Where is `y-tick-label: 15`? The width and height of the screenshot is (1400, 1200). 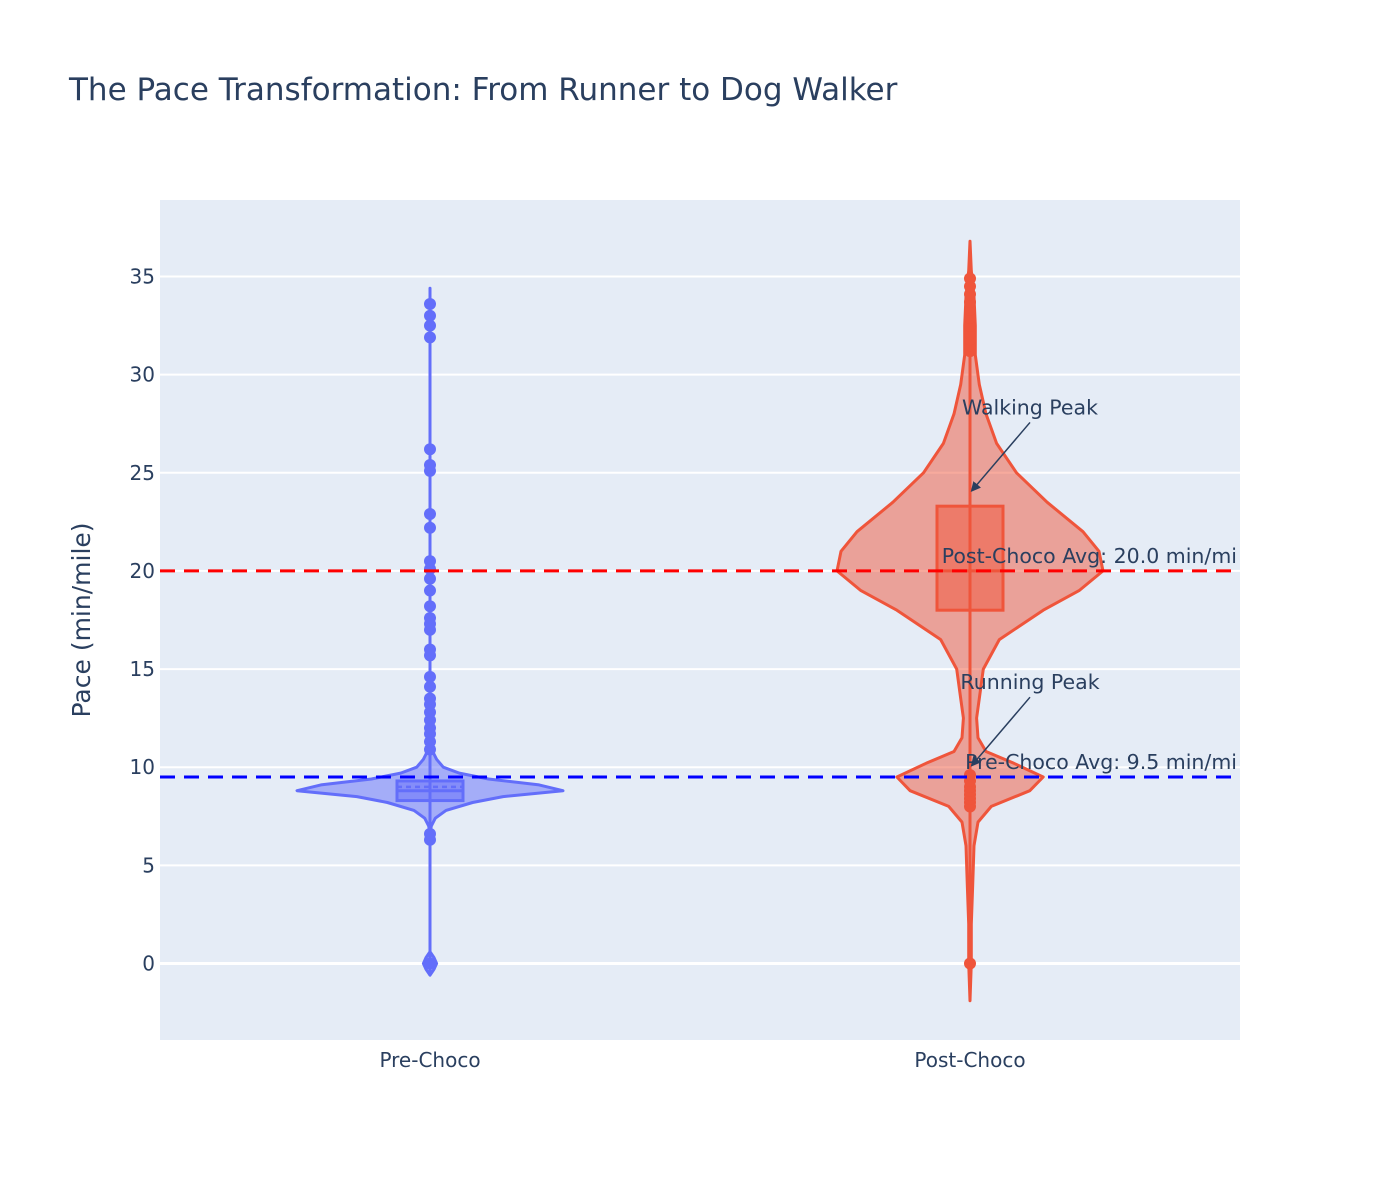
y-tick-label: 15 is located at coordinates (142, 669).